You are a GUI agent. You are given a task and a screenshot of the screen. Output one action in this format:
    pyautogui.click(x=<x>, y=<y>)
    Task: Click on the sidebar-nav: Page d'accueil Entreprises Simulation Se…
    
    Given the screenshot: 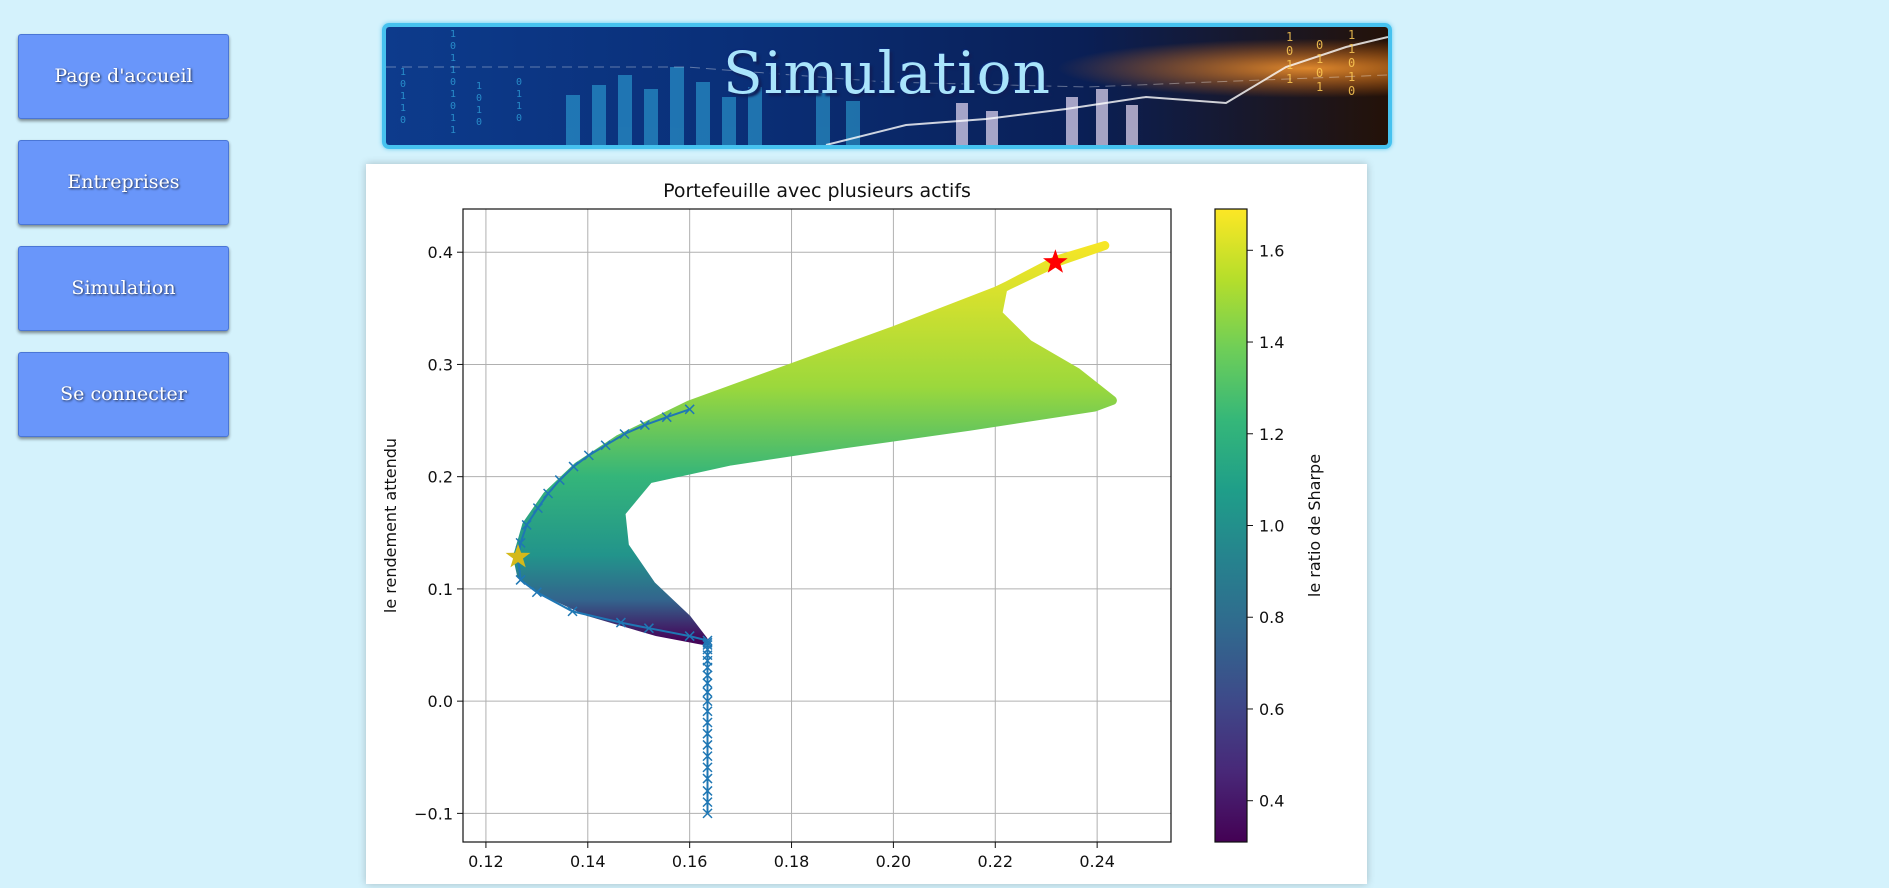 What is the action you would take?
    pyautogui.click(x=123, y=246)
    